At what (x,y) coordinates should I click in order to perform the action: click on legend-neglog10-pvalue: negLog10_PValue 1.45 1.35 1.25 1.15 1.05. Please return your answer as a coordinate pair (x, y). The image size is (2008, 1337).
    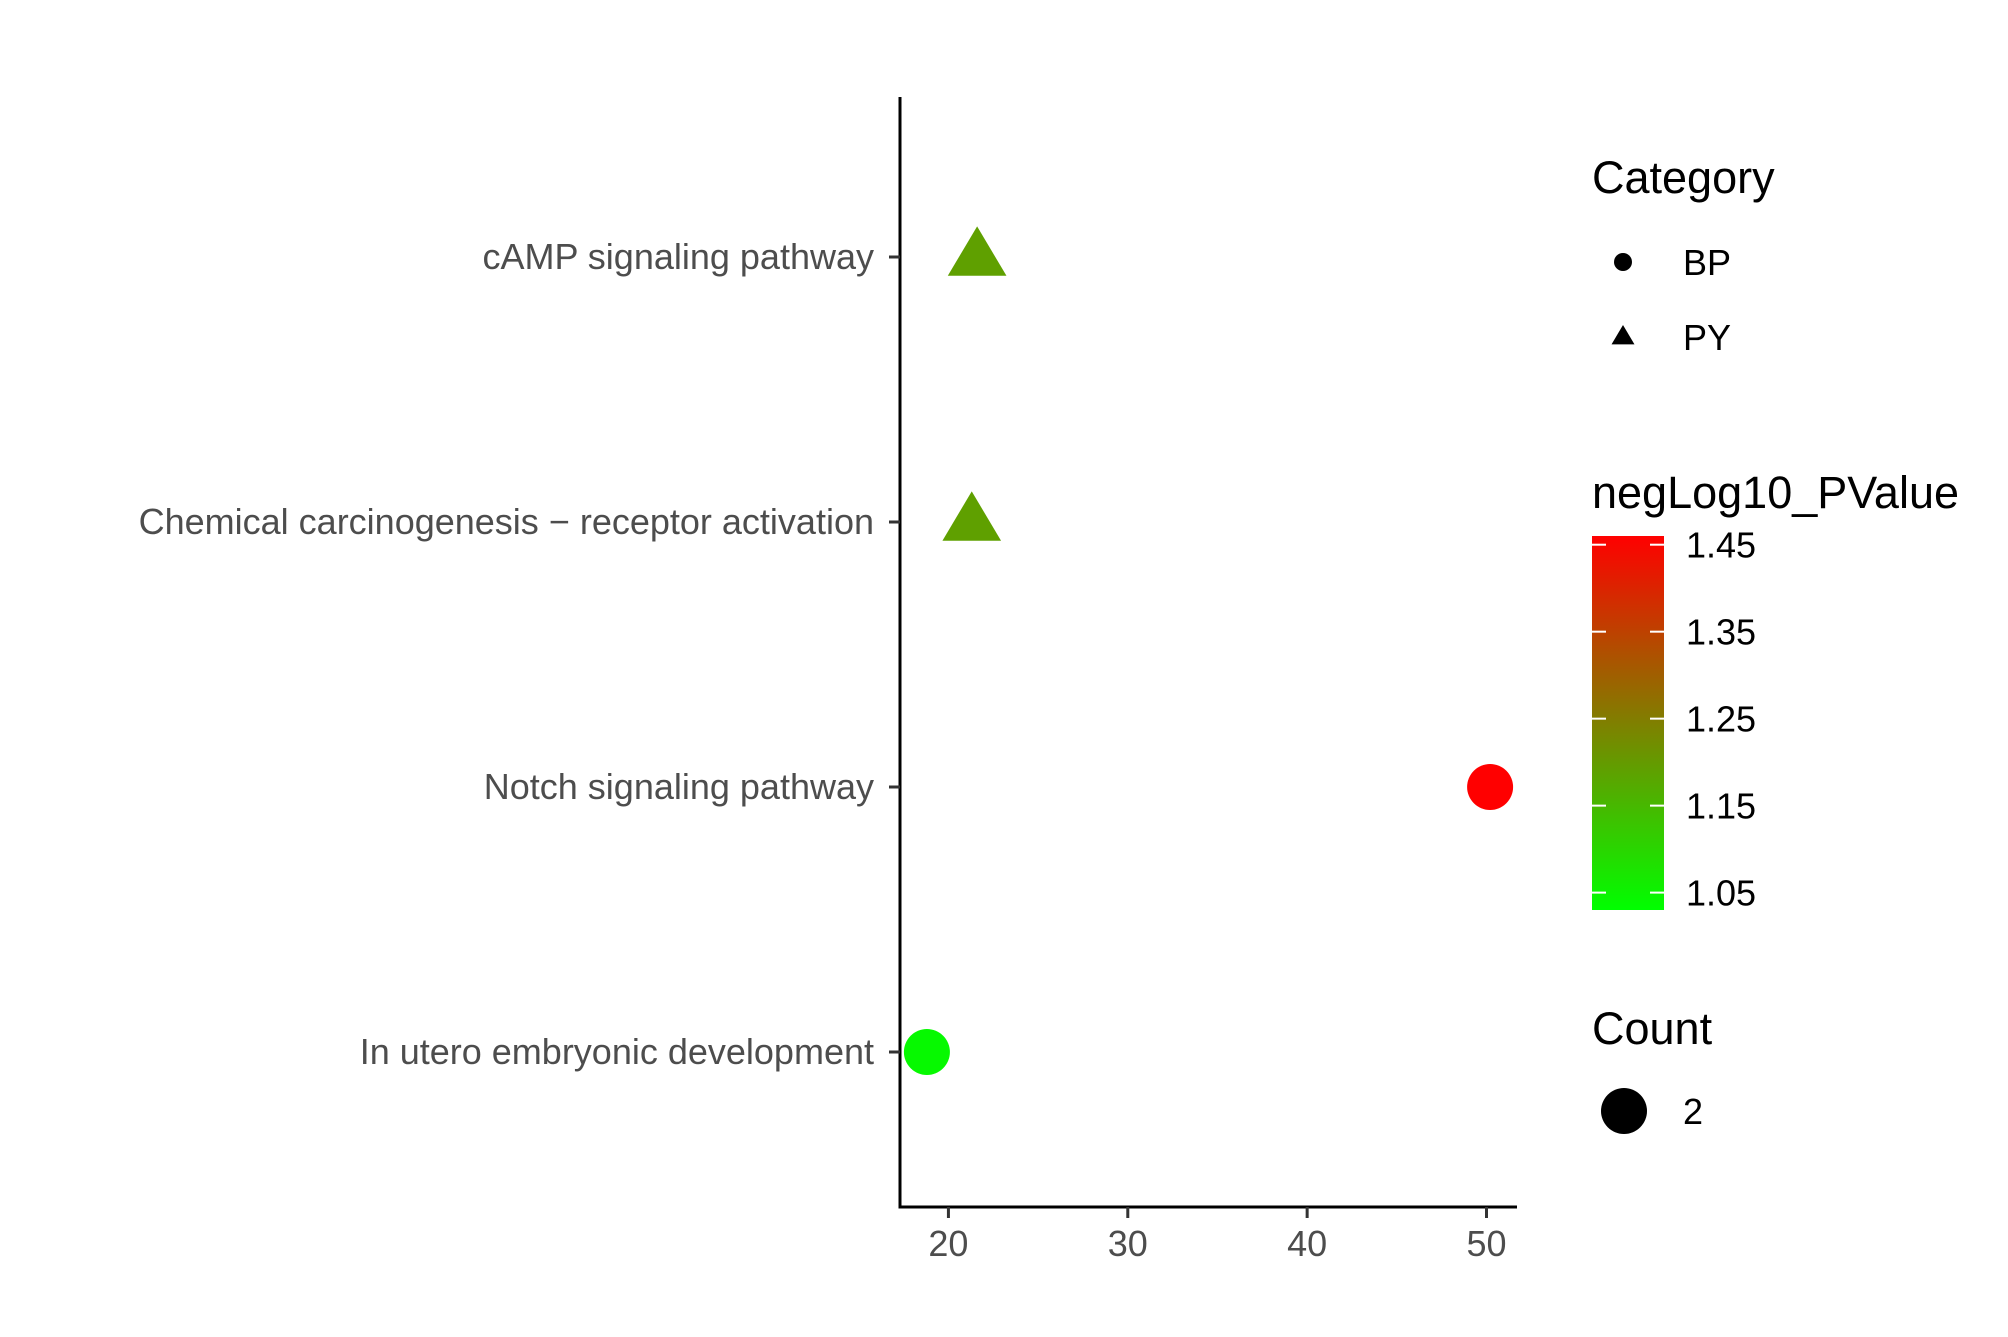
    Looking at the image, I should click on (1775, 690).